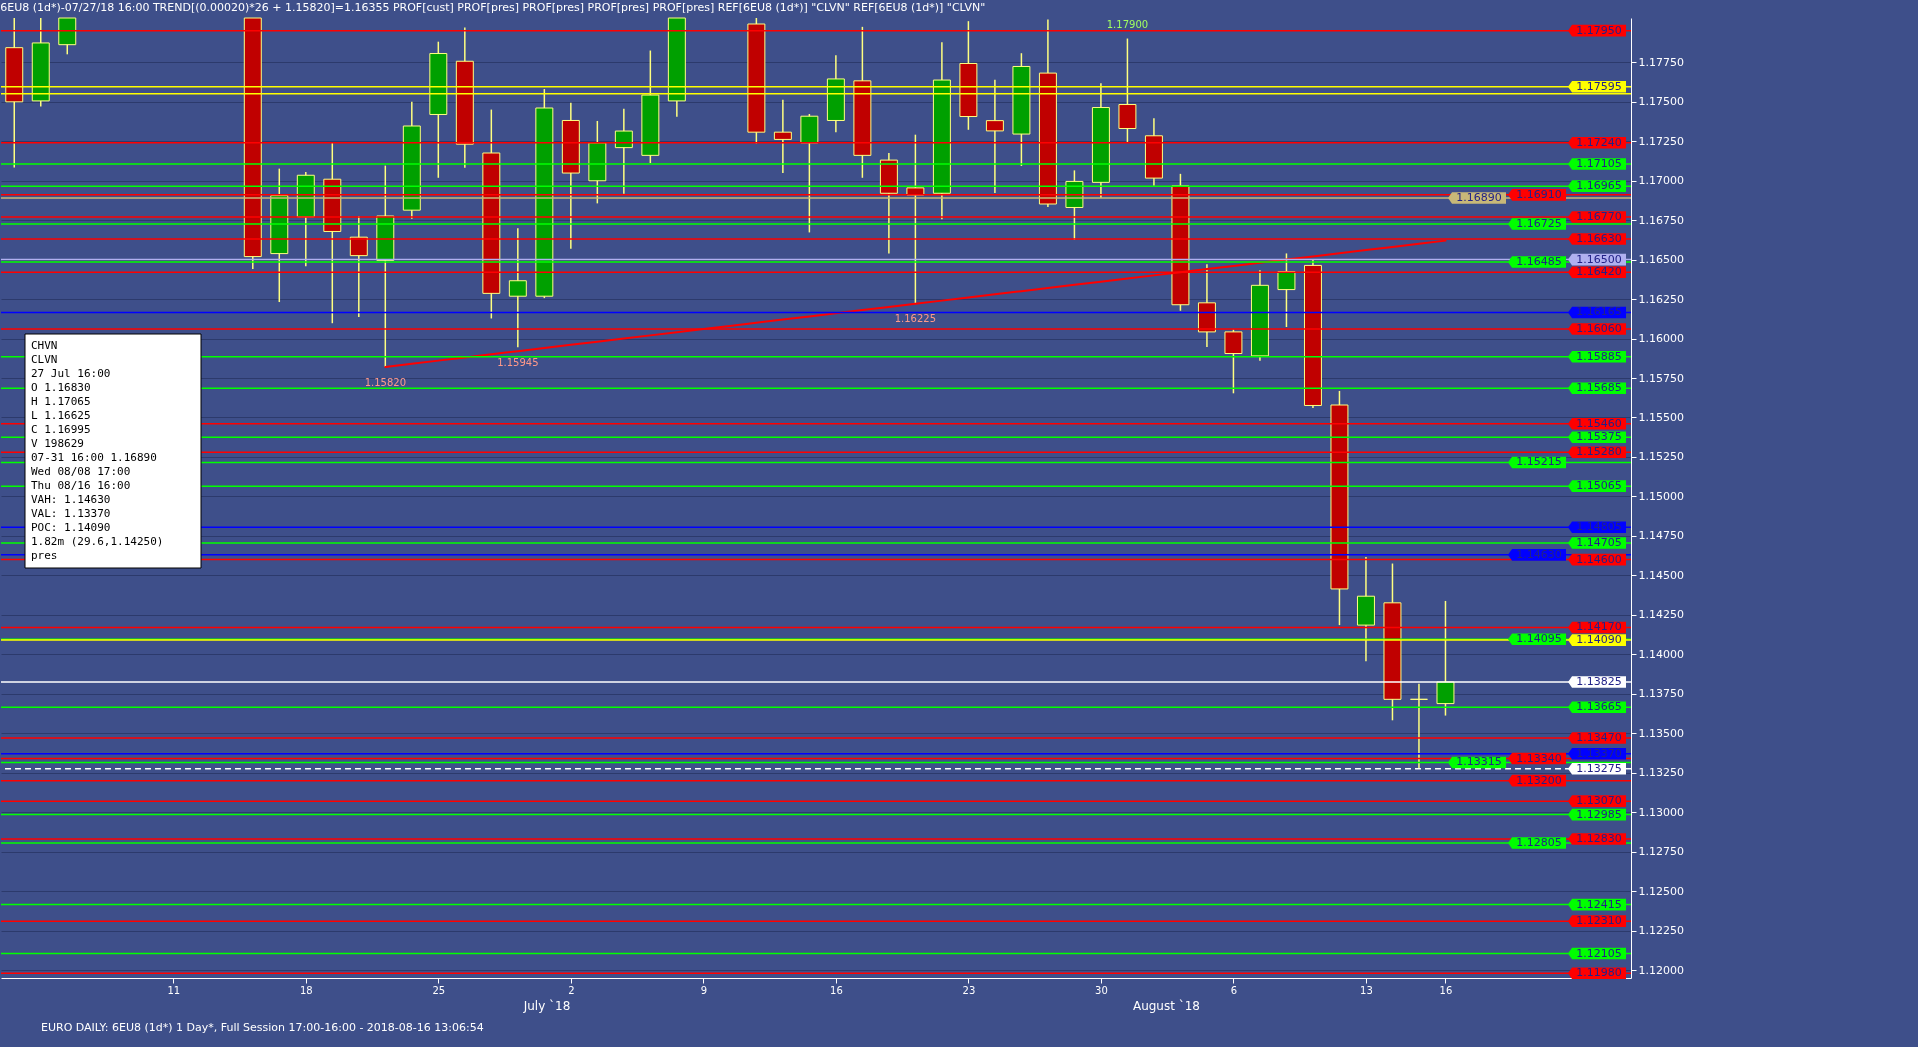  I want to click on ref-line-label: 1.16500, so click(1599, 259).